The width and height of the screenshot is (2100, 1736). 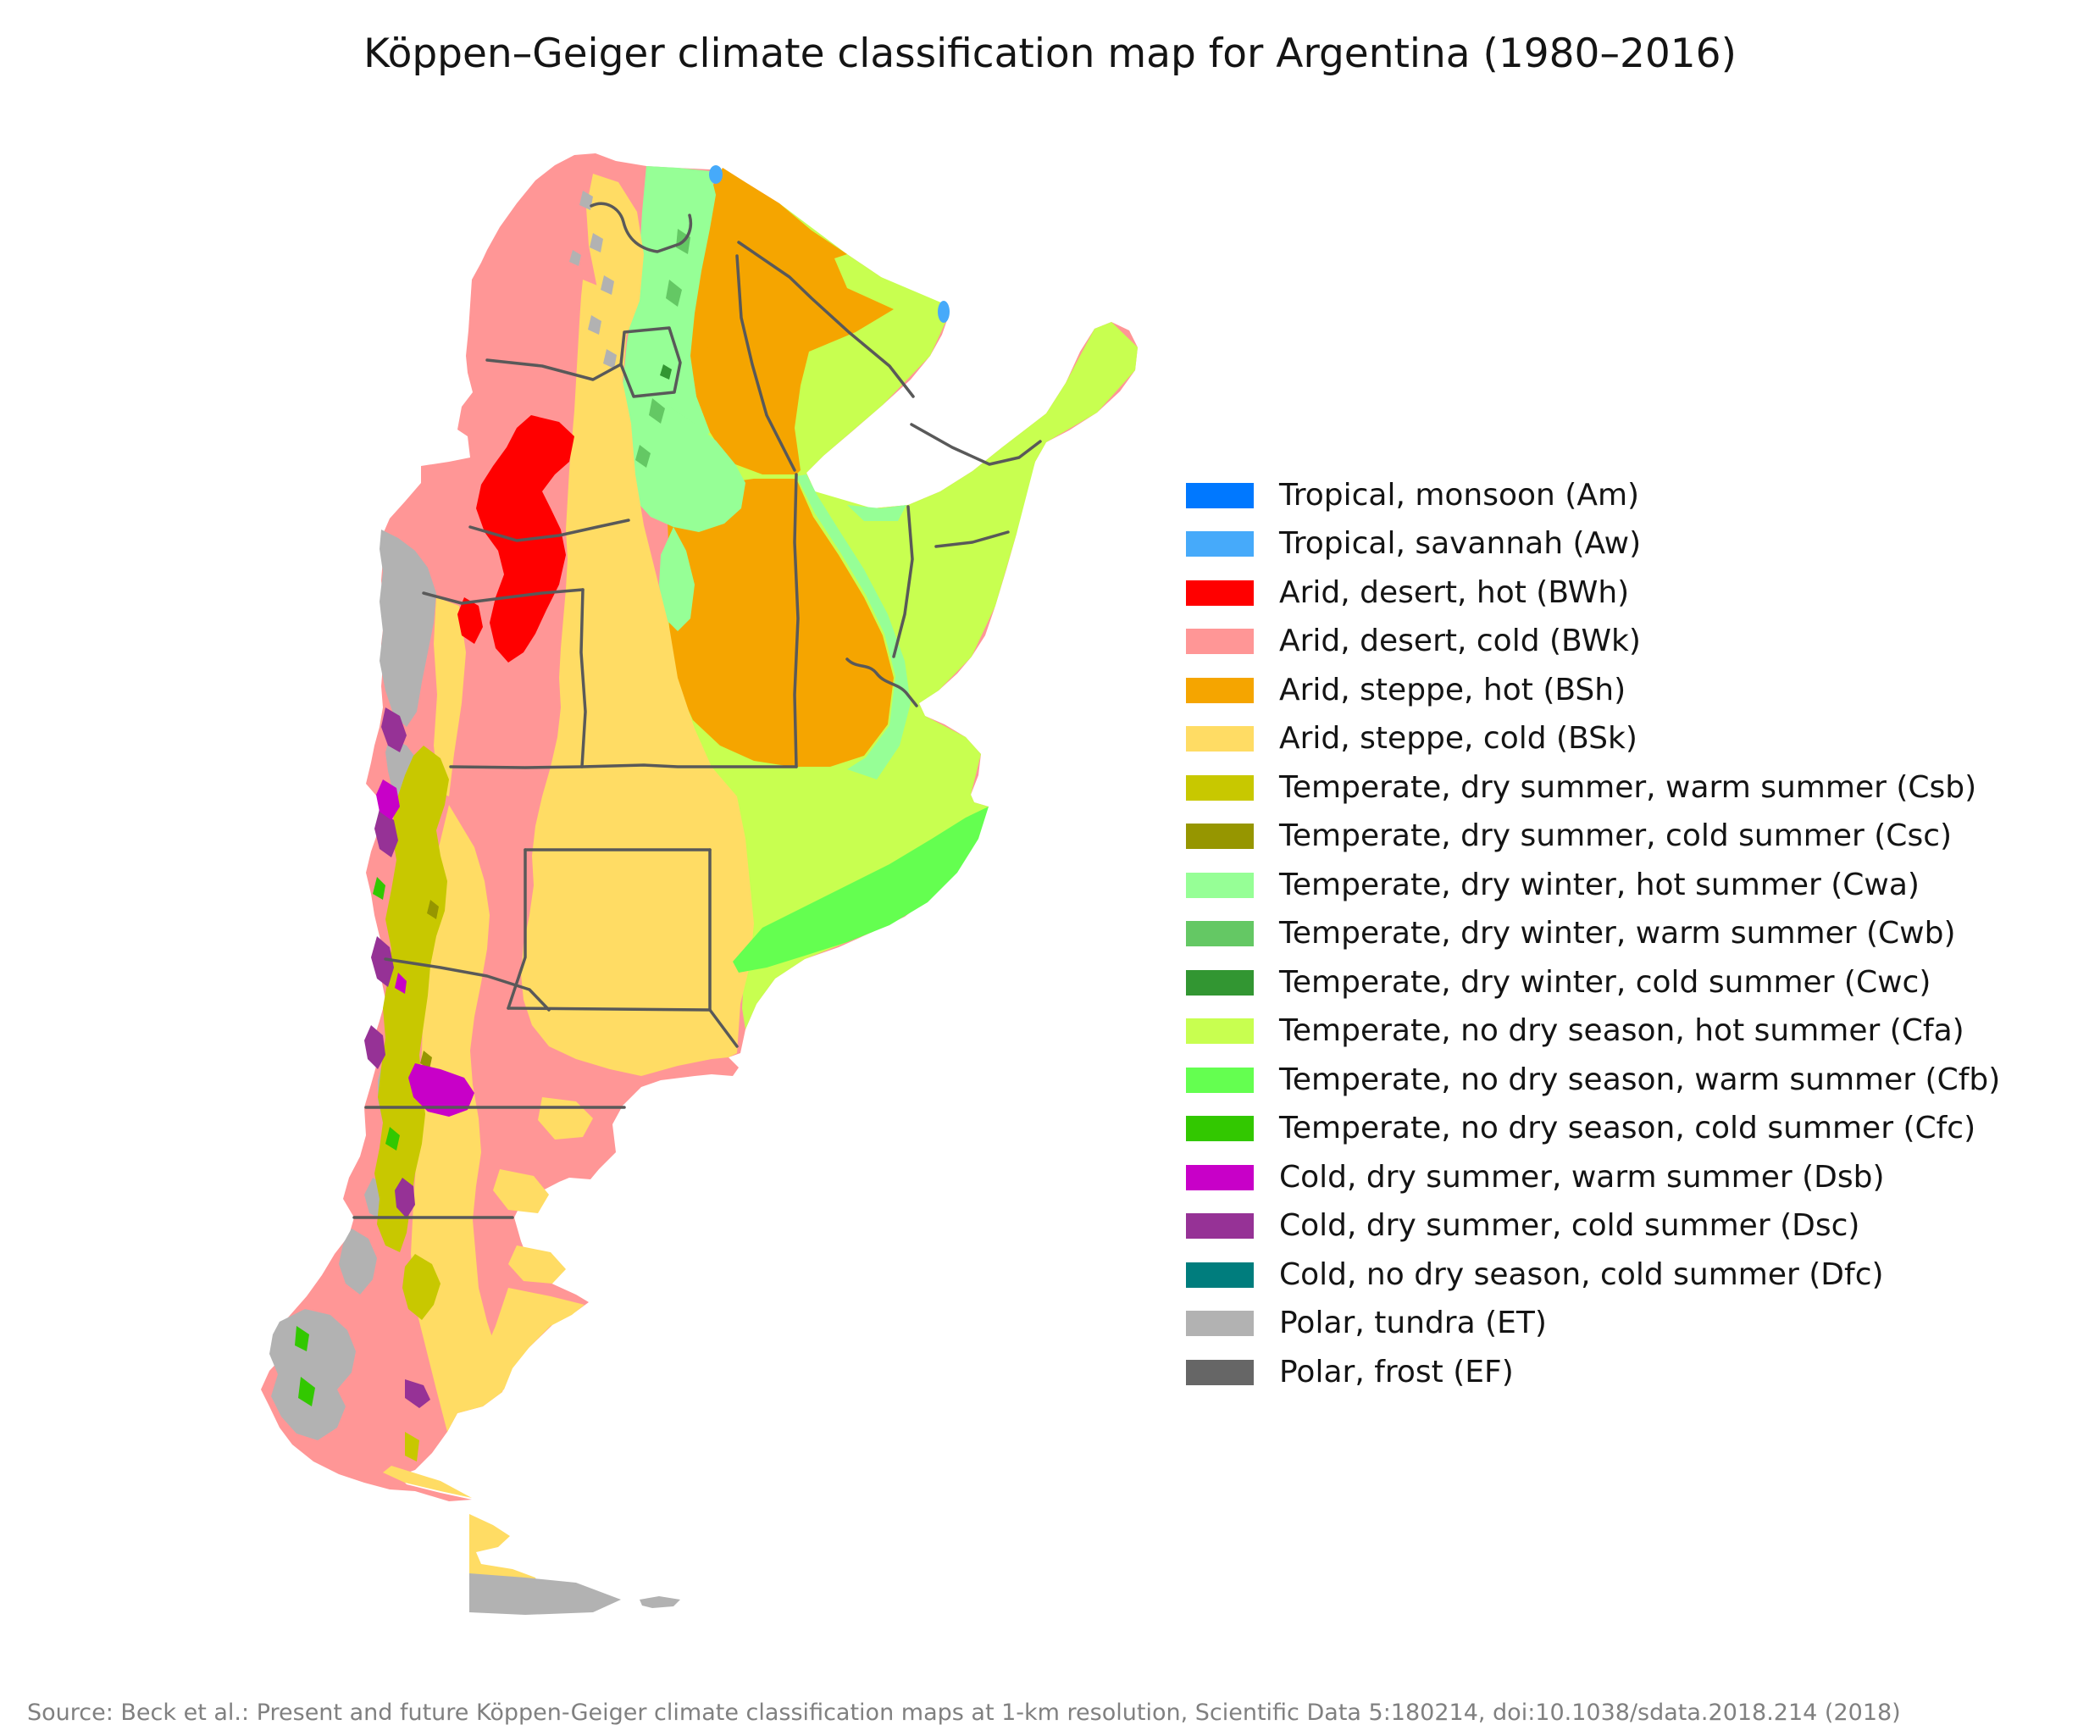 I want to click on region-Cfb-buenosaires, so click(x=861, y=890).